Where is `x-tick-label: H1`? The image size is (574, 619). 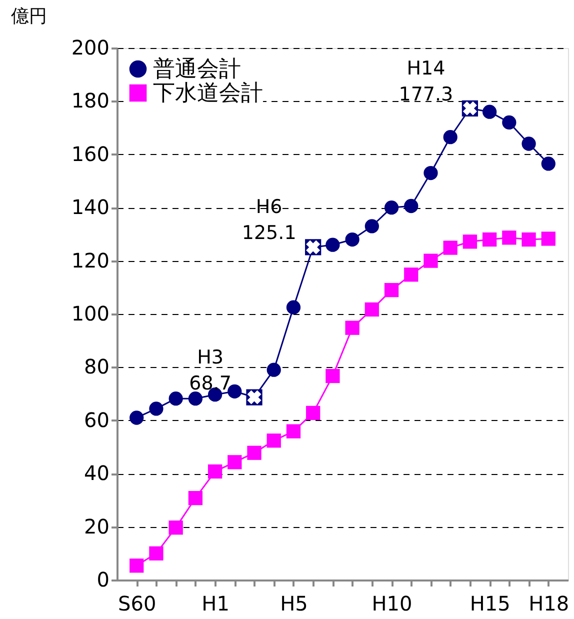 x-tick-label: H1 is located at coordinates (216, 604).